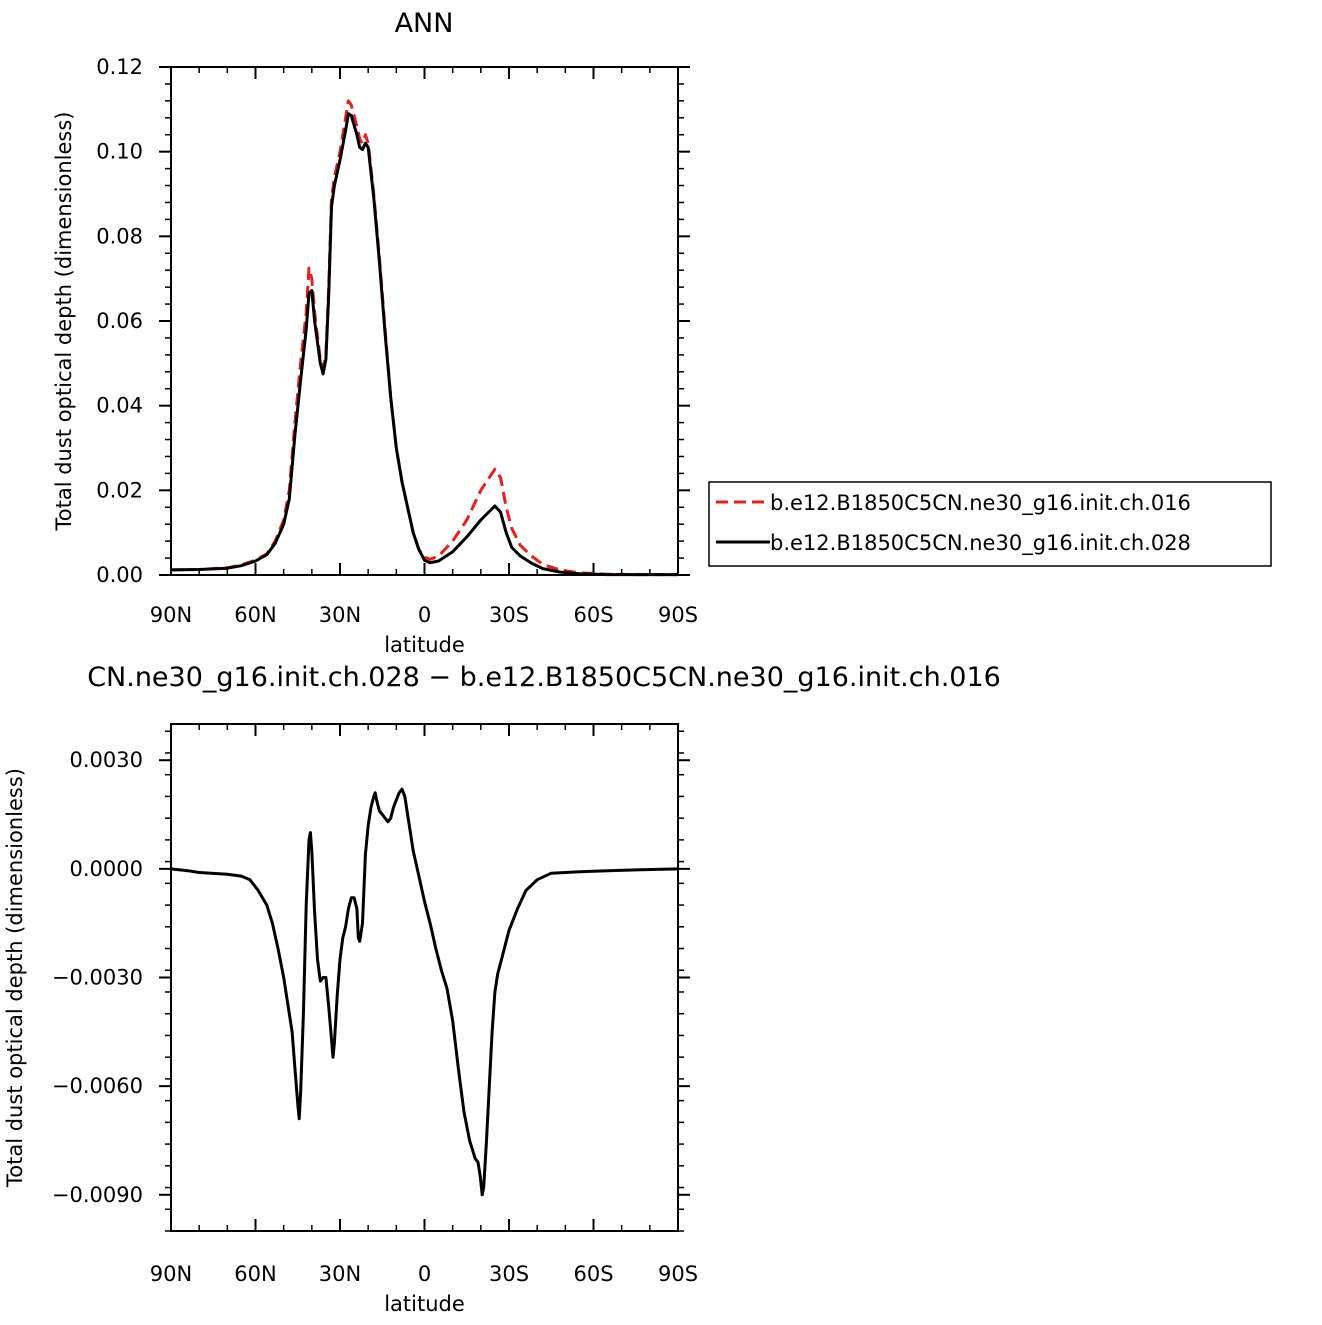 This screenshot has width=1322, height=1325. I want to click on legend-label-1: b.e12.B1850C5CN.ne30_g16.init.ch.016, so click(980, 503).